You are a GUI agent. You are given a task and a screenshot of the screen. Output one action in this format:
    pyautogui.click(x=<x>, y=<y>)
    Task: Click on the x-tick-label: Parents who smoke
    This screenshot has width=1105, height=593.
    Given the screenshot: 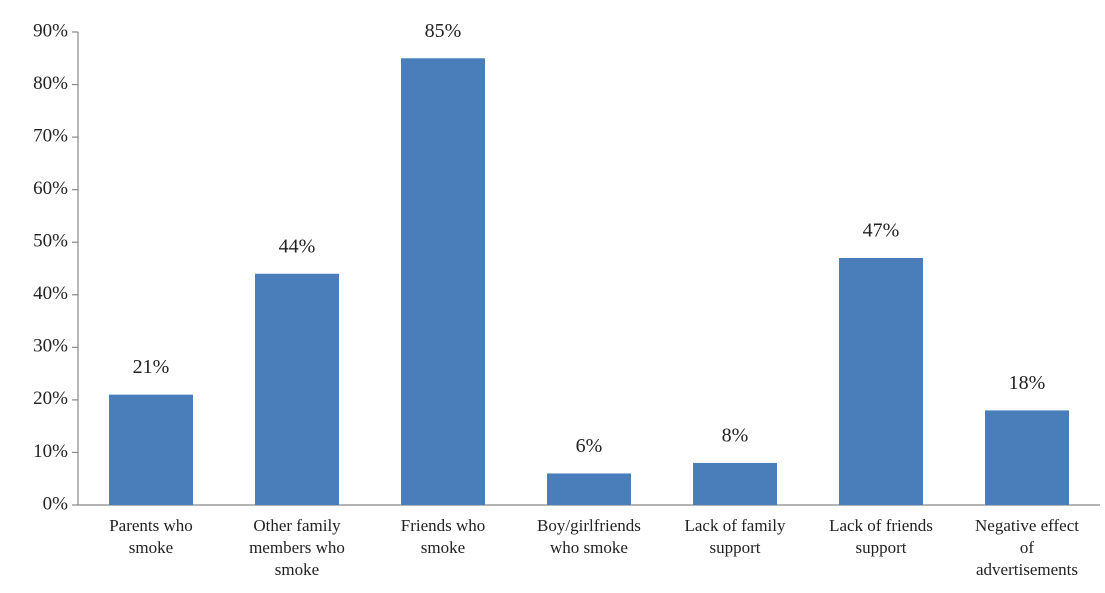 What is the action you would take?
    pyautogui.click(x=151, y=536)
    